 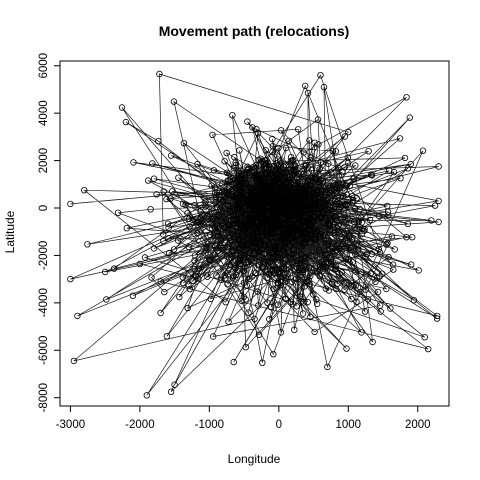 What do you see at coordinates (44, 350) in the screenshot?
I see `y-tick-label: -6000` at bounding box center [44, 350].